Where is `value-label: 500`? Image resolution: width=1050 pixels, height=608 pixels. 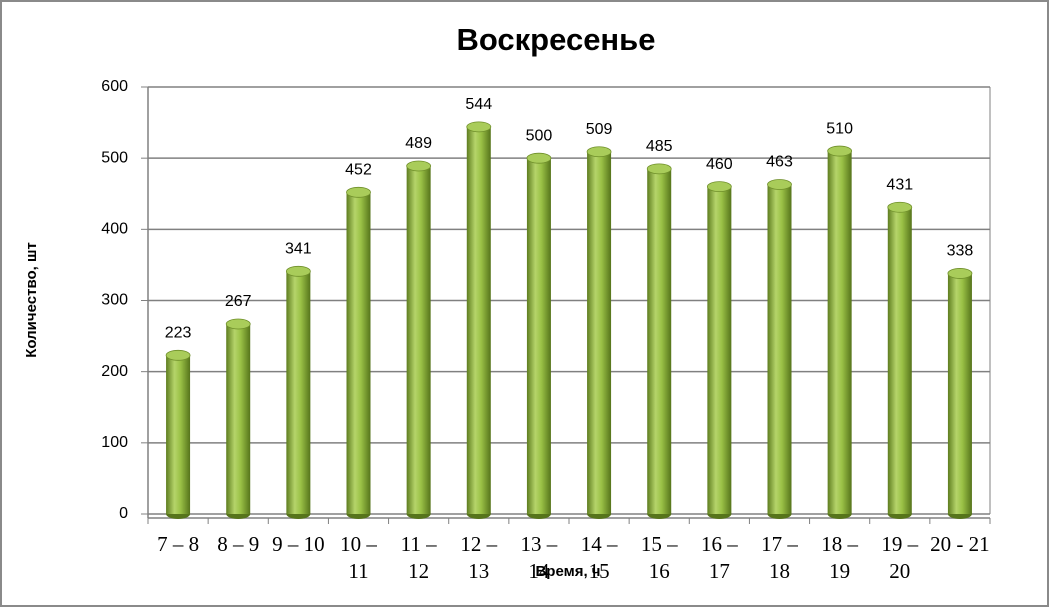
value-label: 500 is located at coordinates (539, 135).